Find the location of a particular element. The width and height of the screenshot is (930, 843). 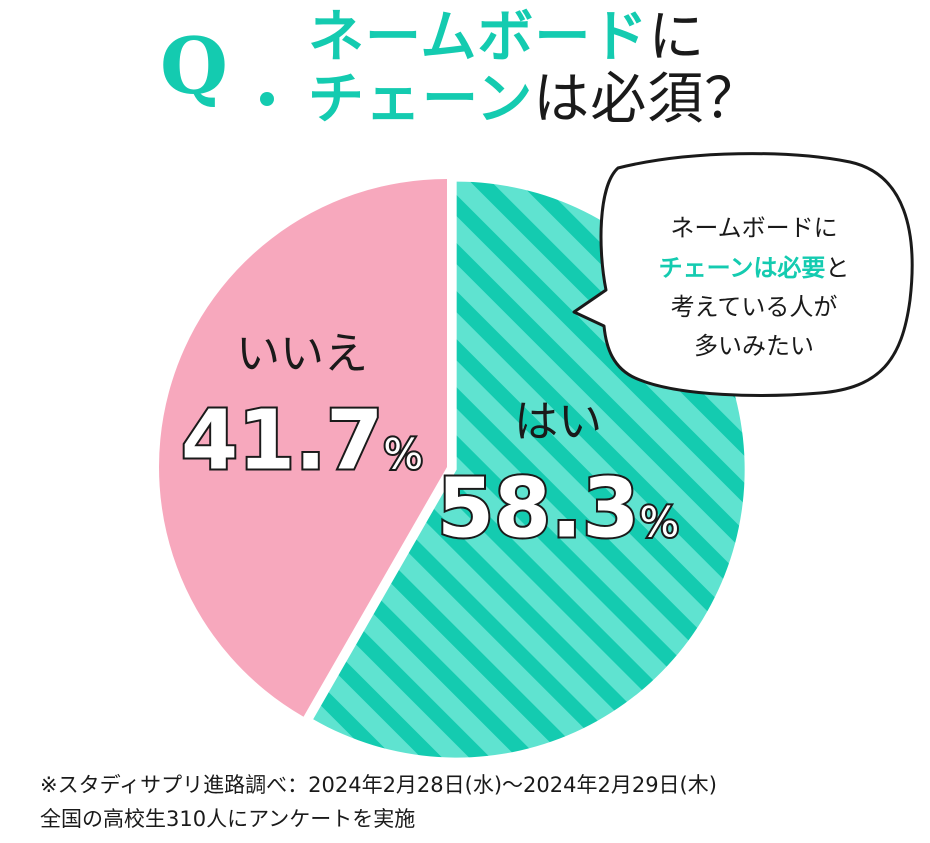

title-line-2: チェーンは必須？ is located at coordinates (534, 100).